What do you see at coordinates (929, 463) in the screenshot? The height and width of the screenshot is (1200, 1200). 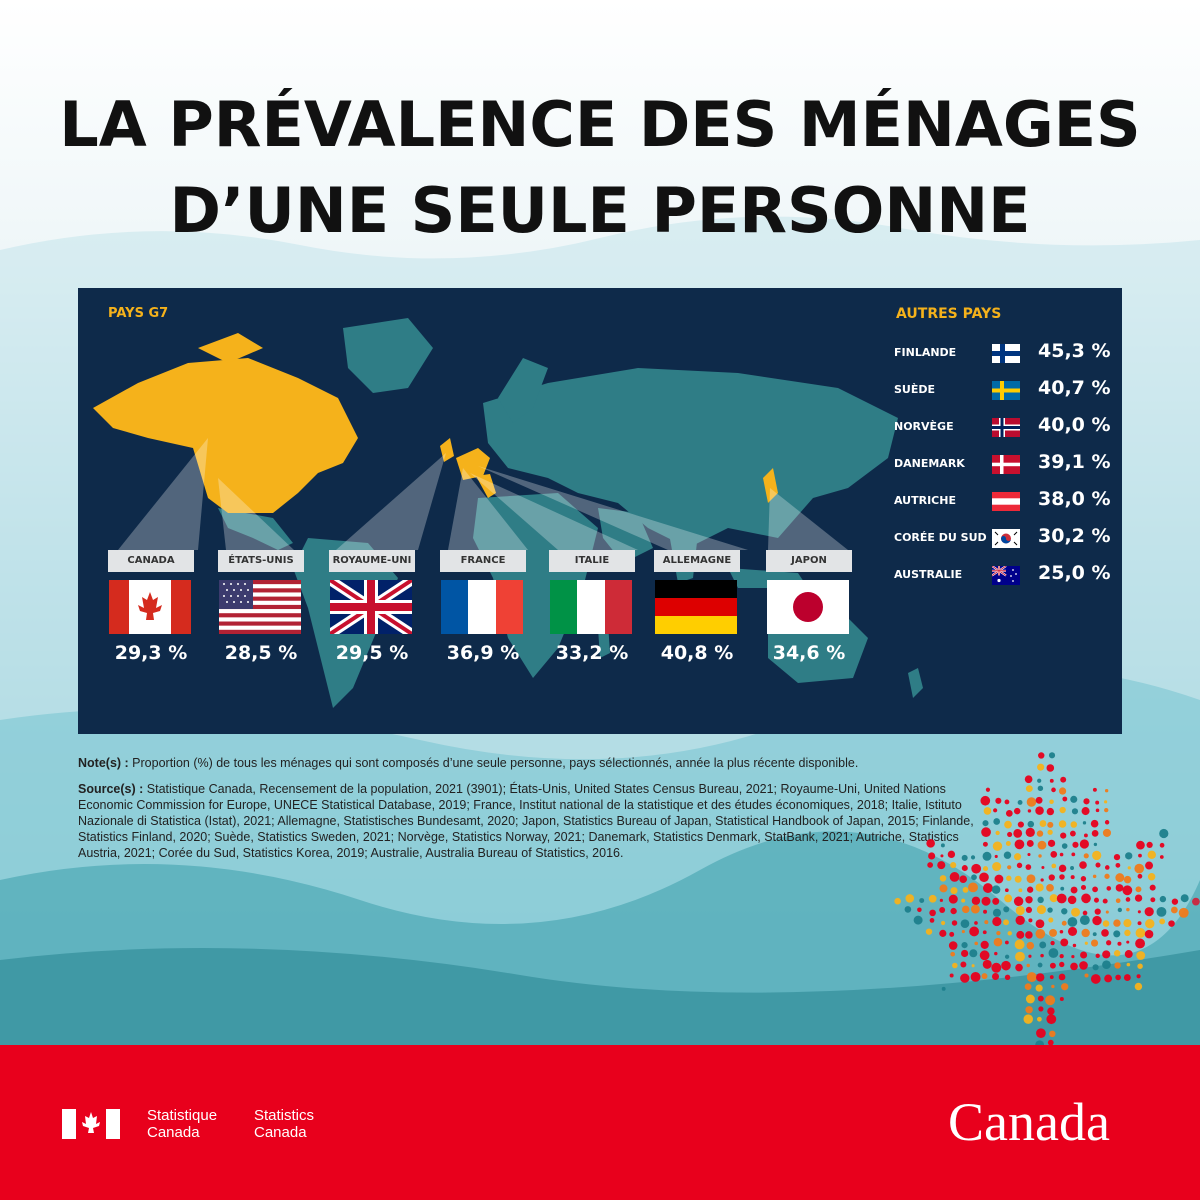 I see `other-label: DANEMARK` at bounding box center [929, 463].